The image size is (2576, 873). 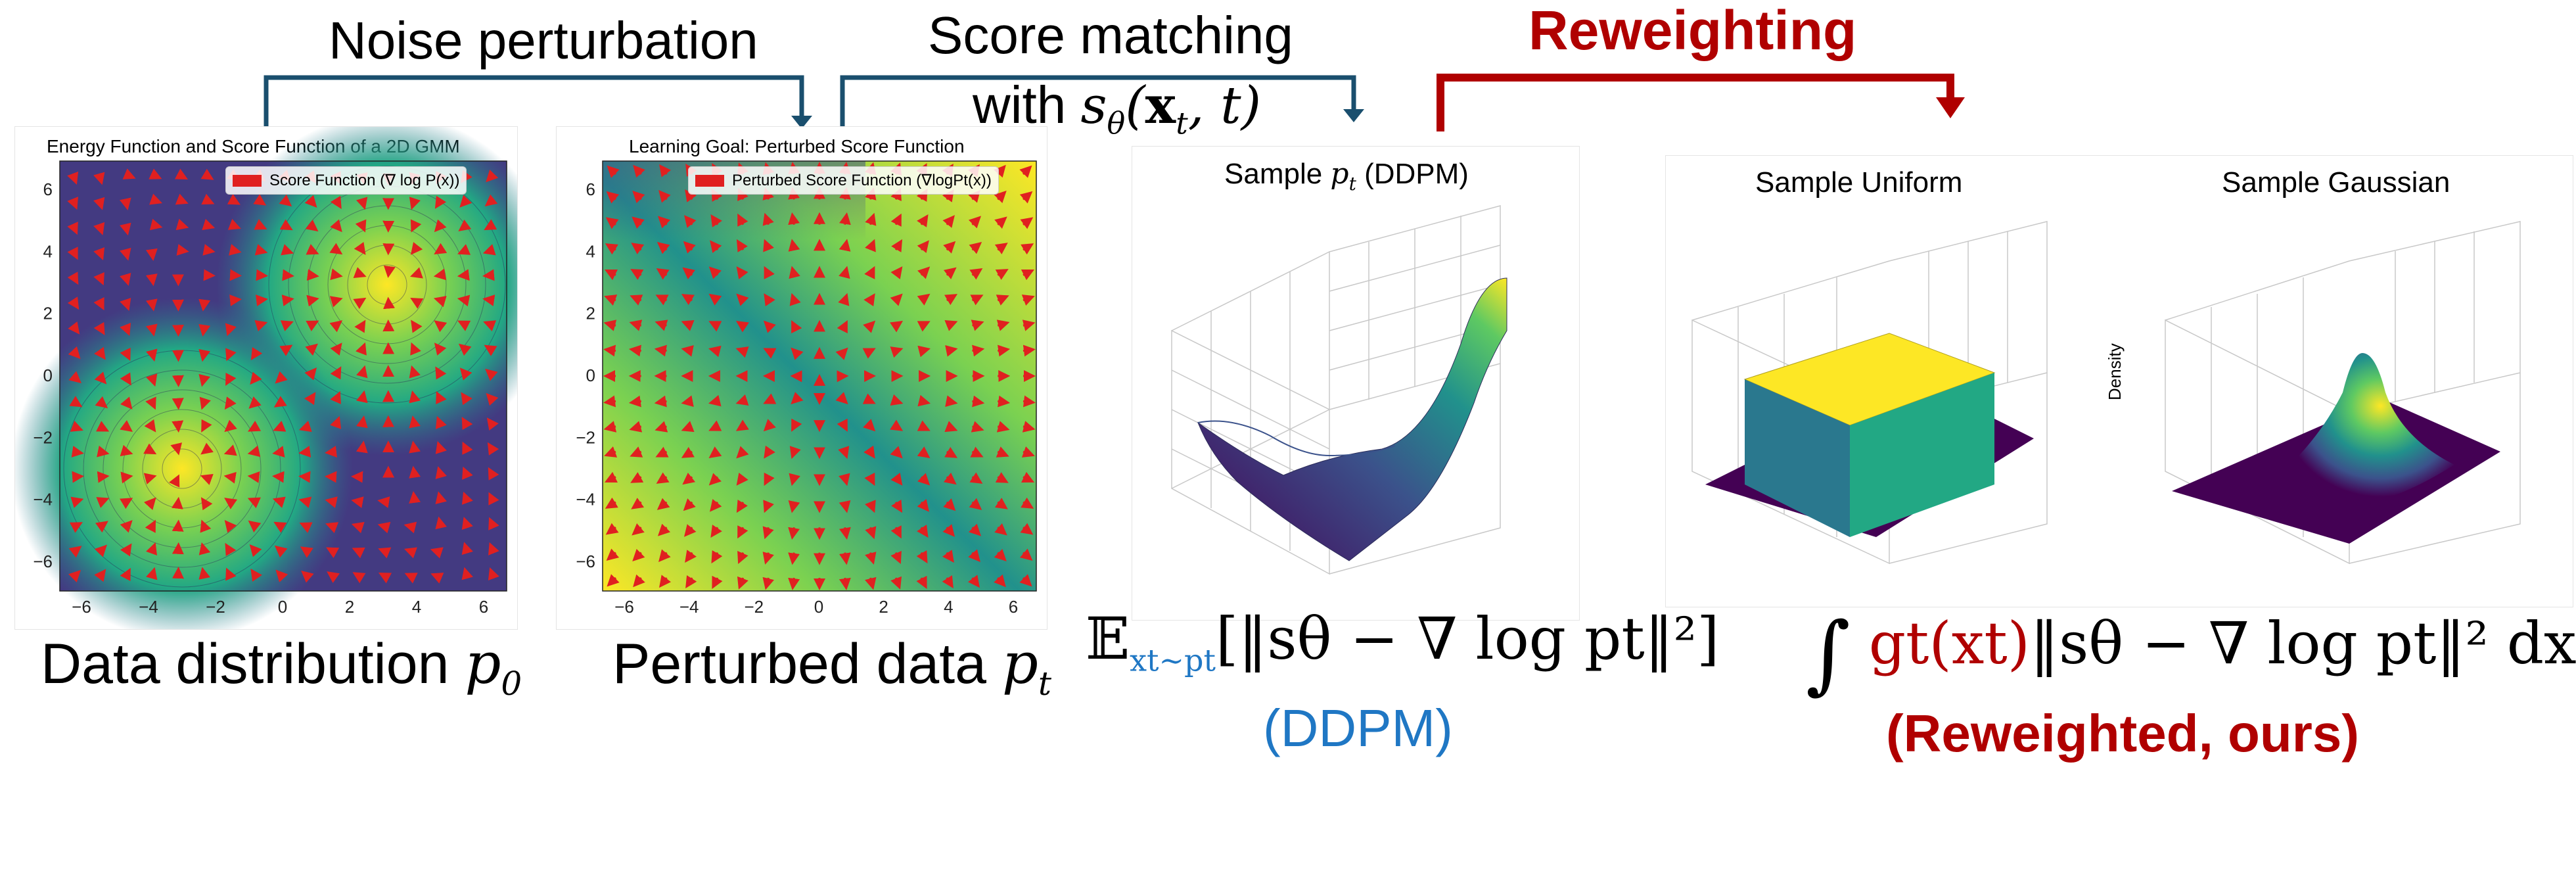 I want to click on header-score-matching: Score matching, so click(x=1110, y=35).